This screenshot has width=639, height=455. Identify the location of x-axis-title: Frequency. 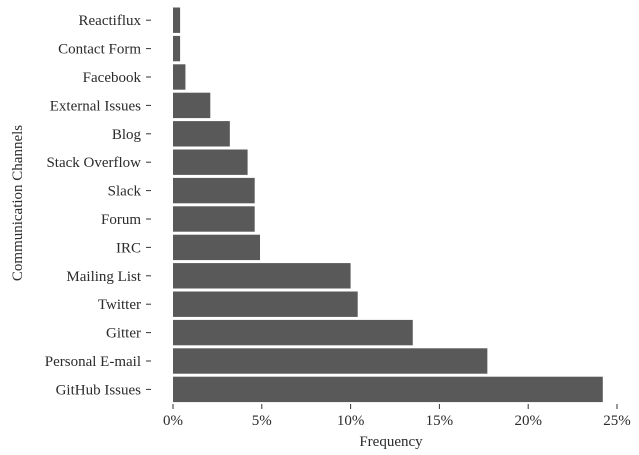
(391, 442).